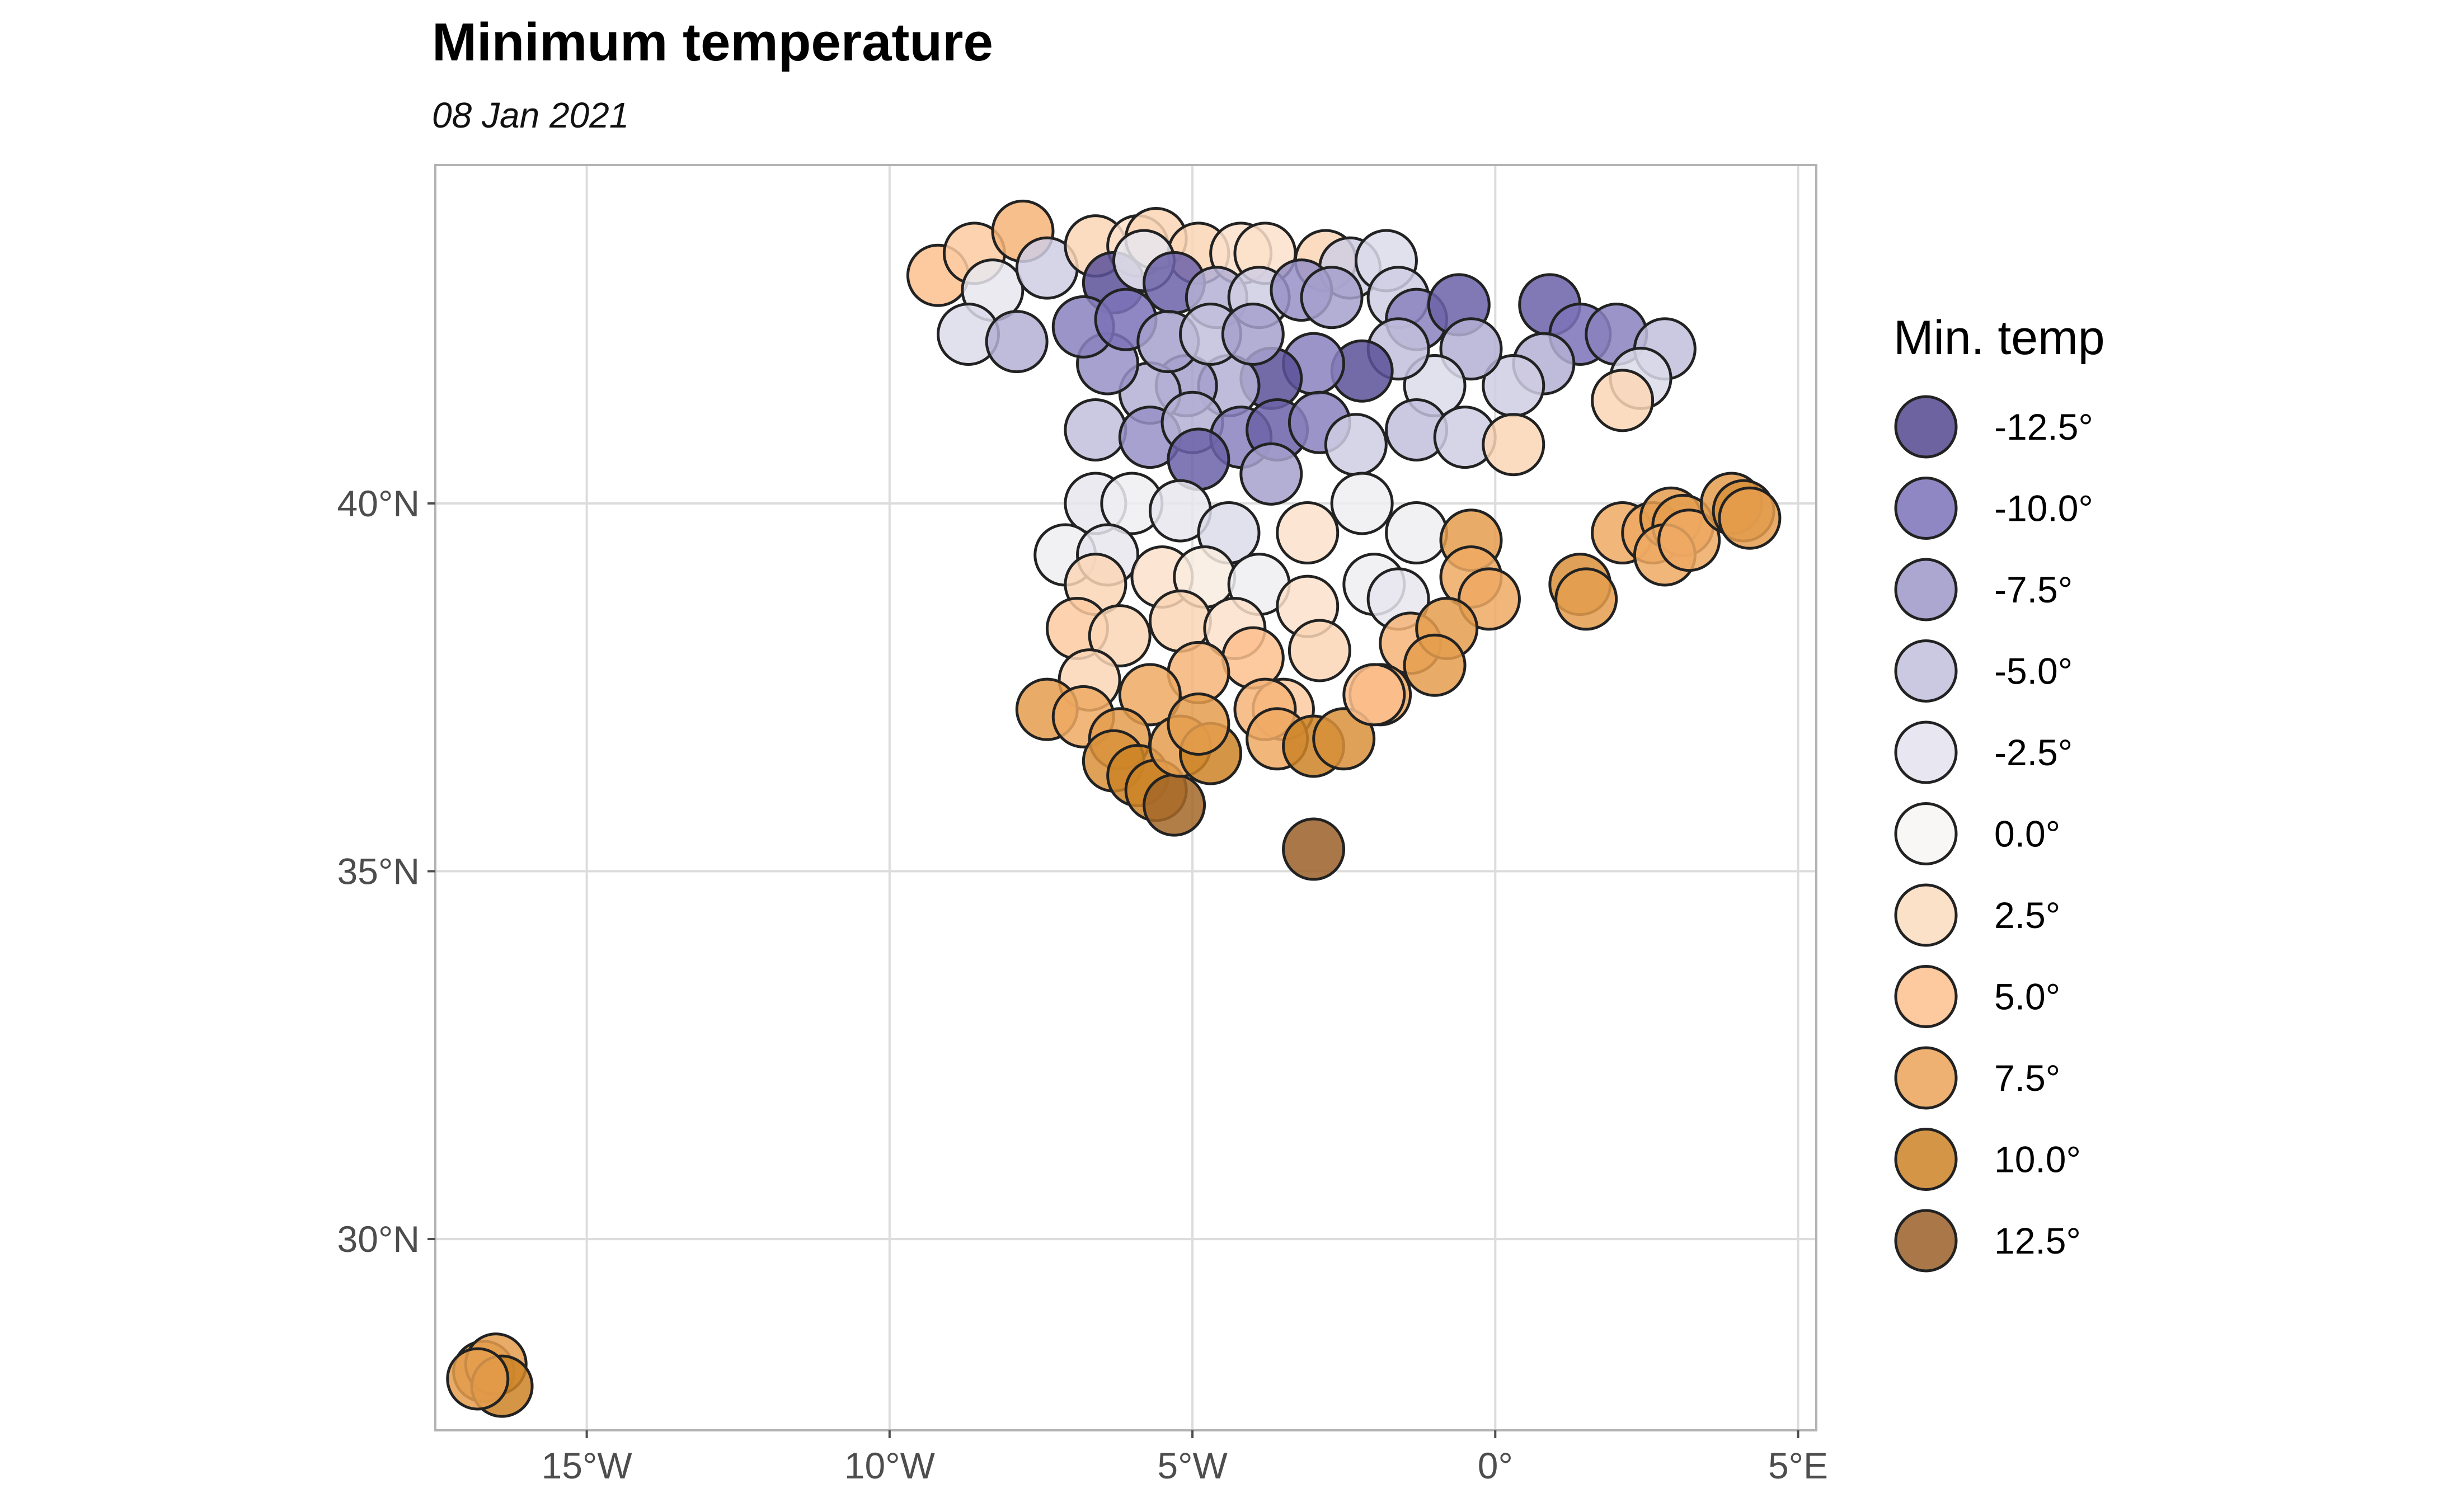 Image resolution: width=2448 pixels, height=1512 pixels. I want to click on legend-label: -10.0°, so click(2043, 509).